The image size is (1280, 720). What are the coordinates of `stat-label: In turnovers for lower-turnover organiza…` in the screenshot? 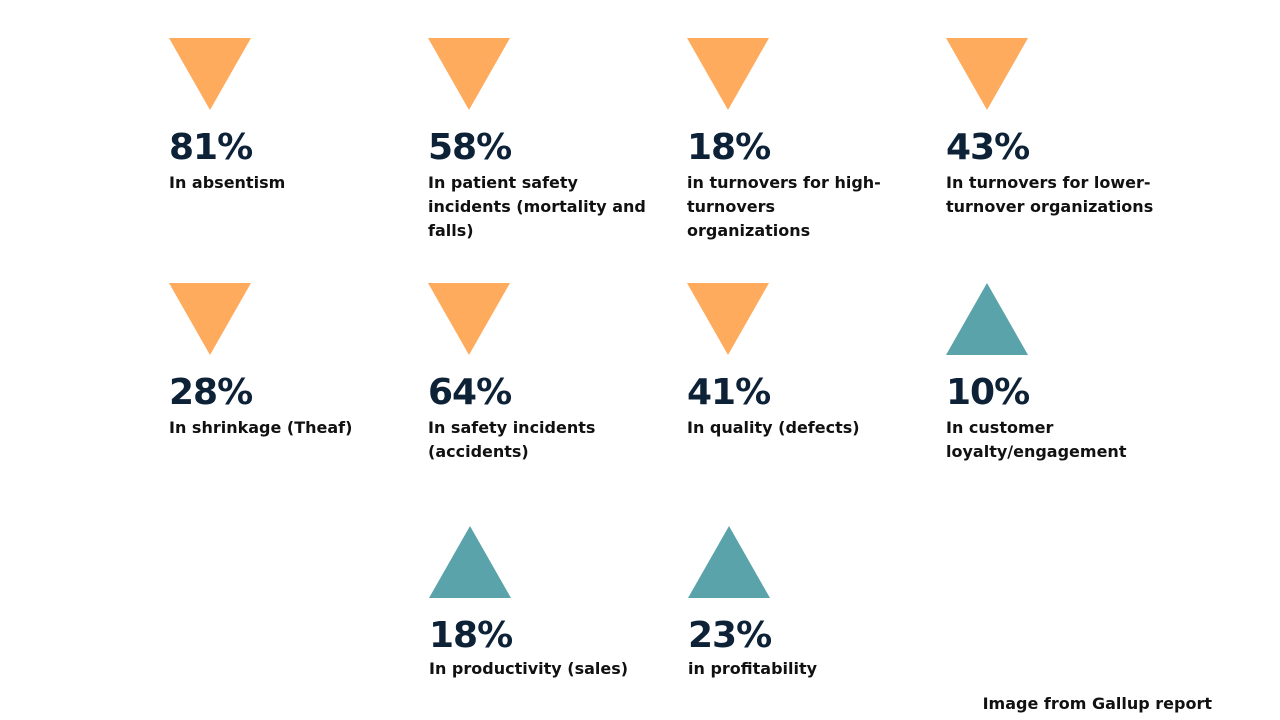 It's located at (1050, 194).